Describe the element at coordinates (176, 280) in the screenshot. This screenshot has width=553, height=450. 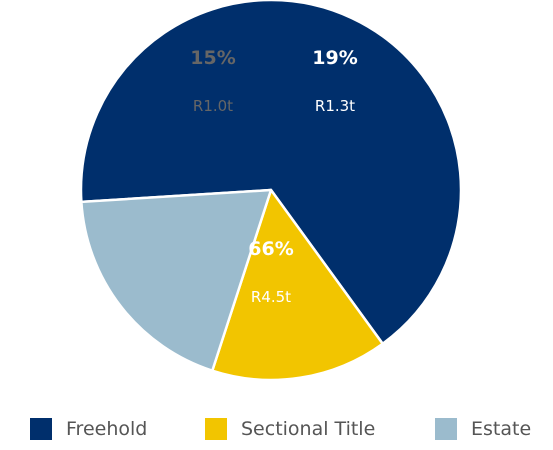
I see `pie-slice-estate` at that location.